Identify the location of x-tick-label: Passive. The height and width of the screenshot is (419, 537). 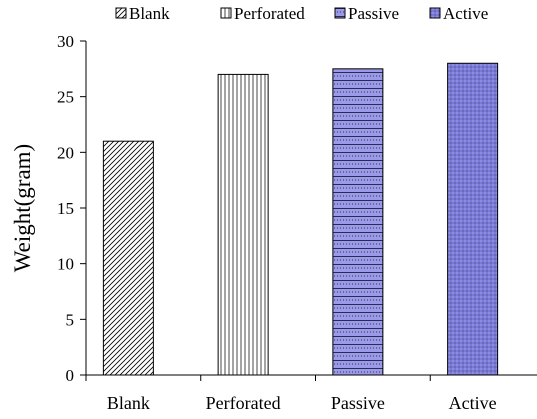
(358, 403).